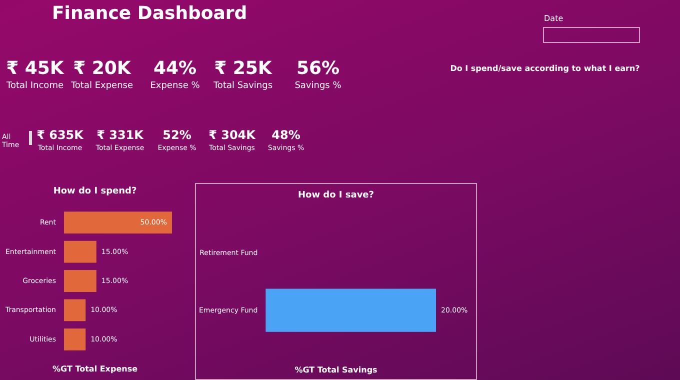  What do you see at coordinates (120, 135) in the screenshot?
I see `text: ₹ 331K` at bounding box center [120, 135].